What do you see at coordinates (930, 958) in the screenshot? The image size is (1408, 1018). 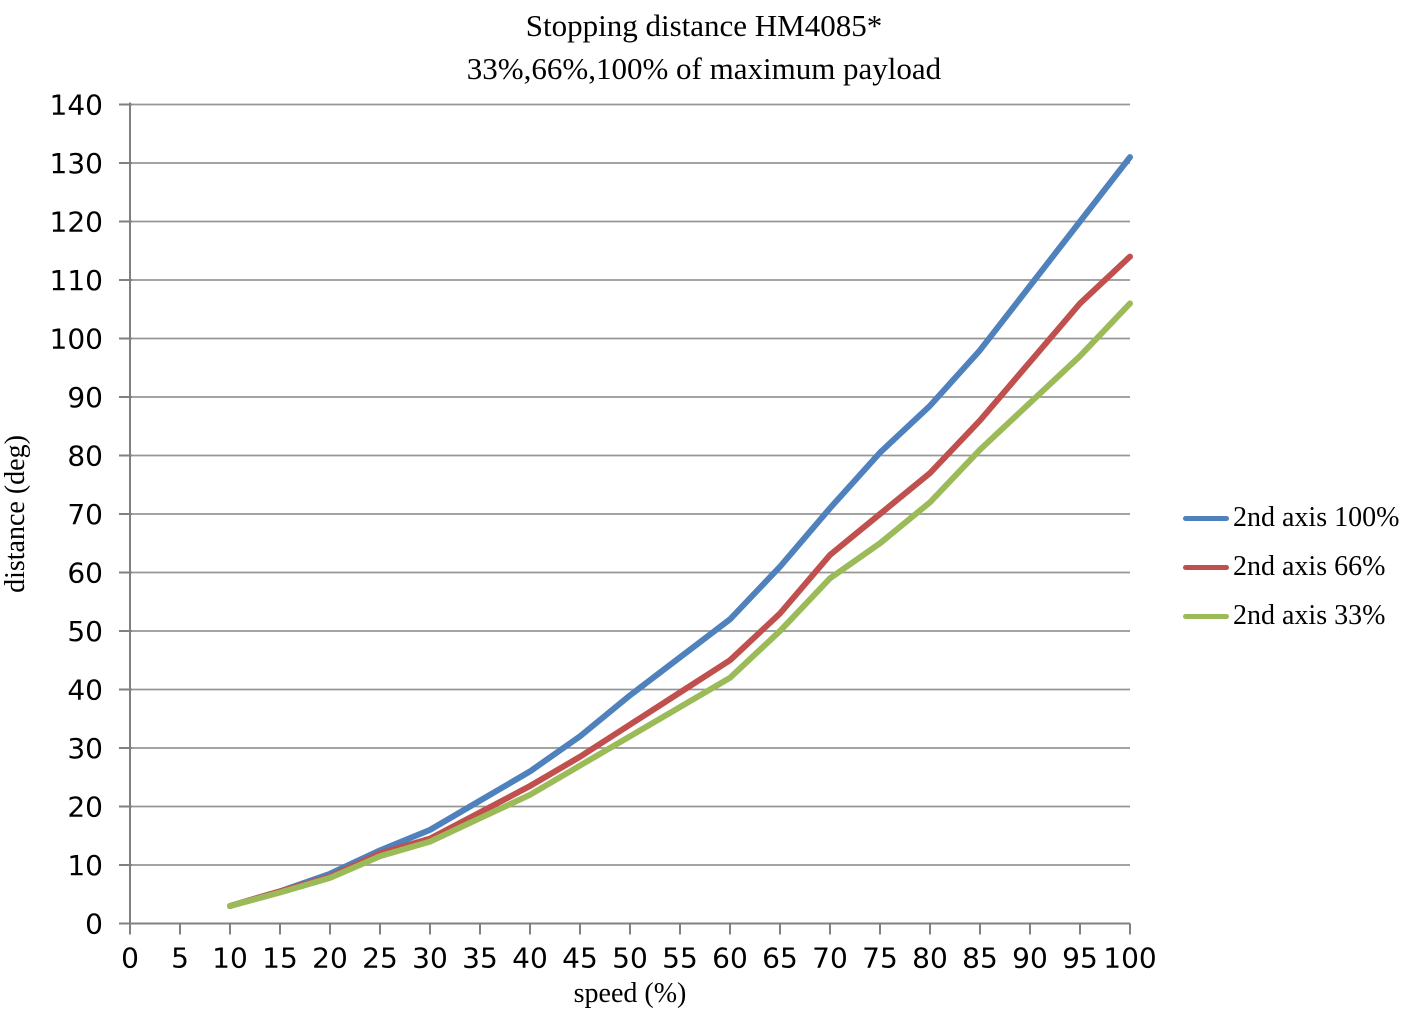 I see `x-tick-label: 80` at bounding box center [930, 958].